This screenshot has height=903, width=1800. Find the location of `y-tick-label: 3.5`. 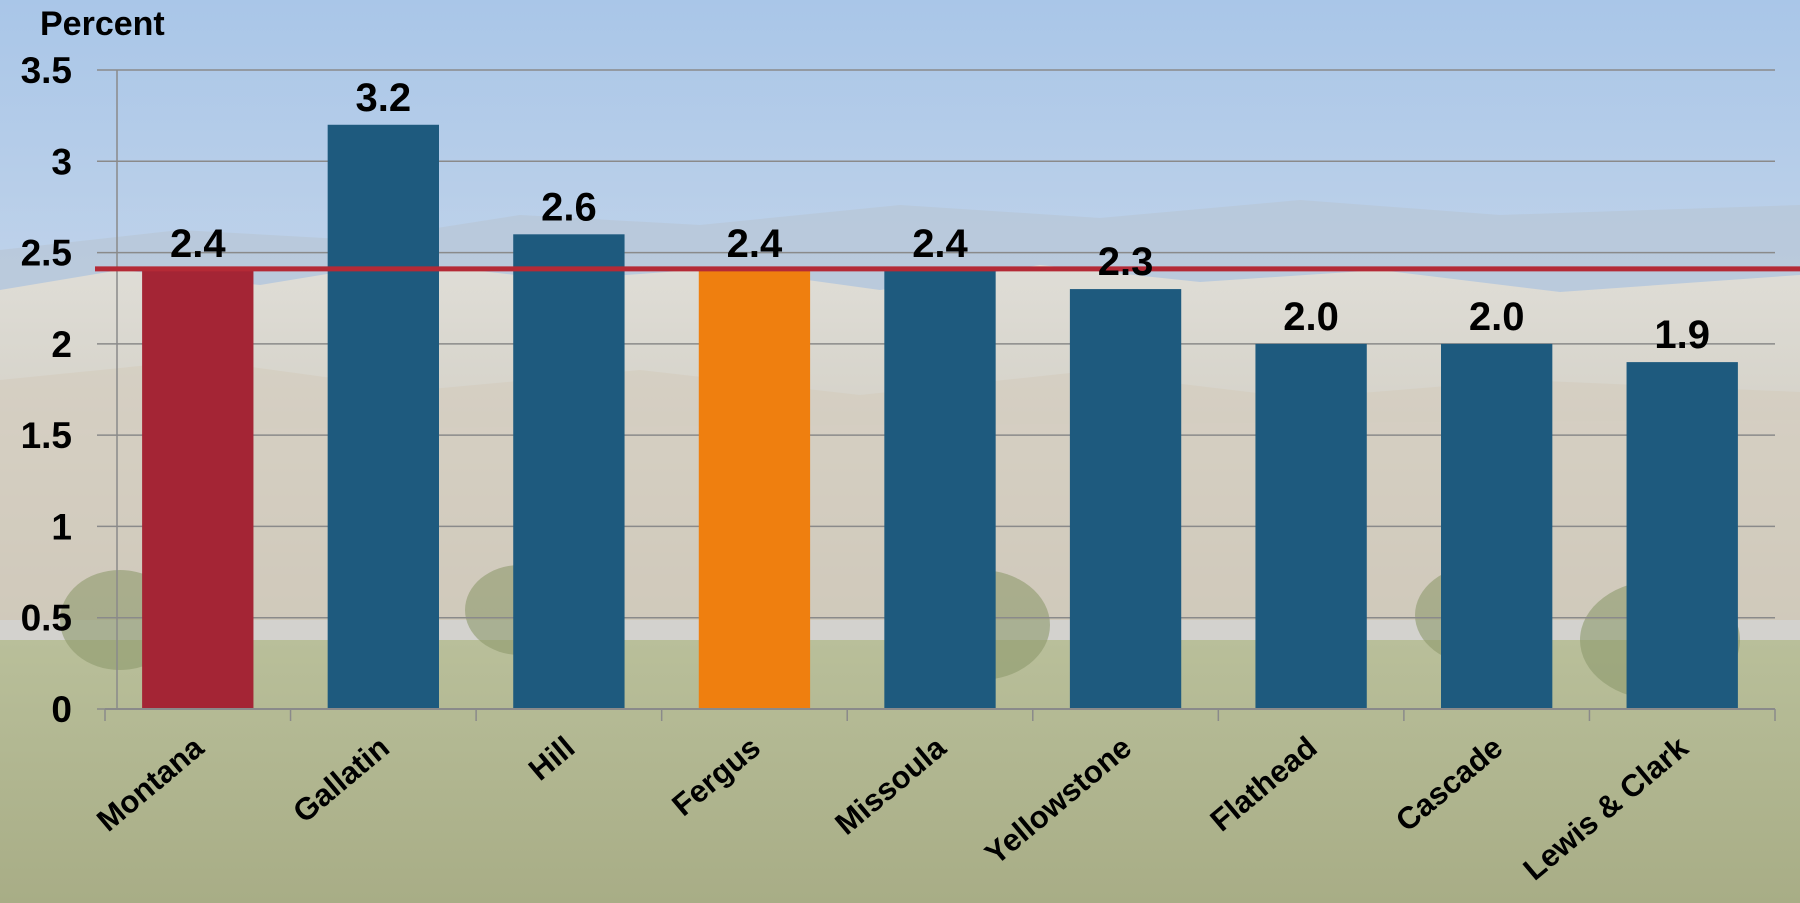

y-tick-label: 3.5 is located at coordinates (46, 70).